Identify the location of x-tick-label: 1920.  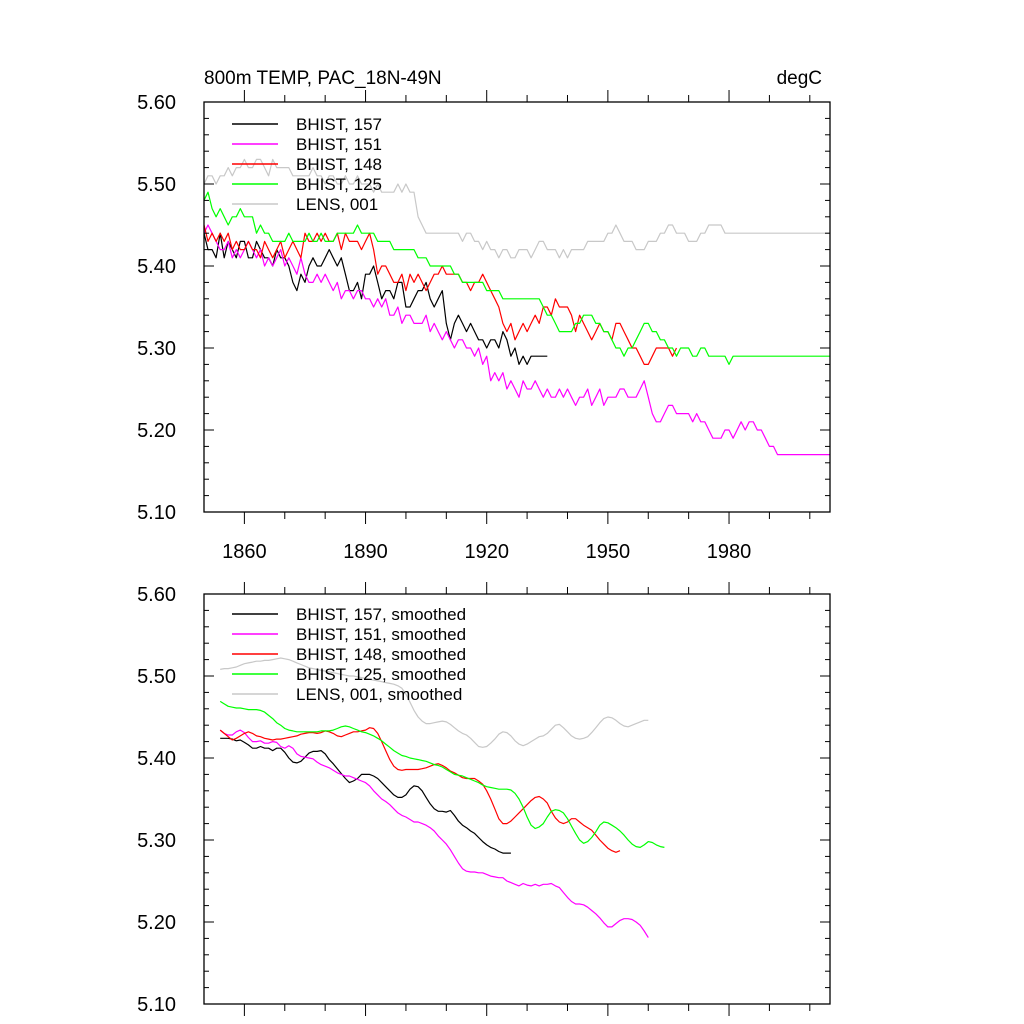
(486, 552).